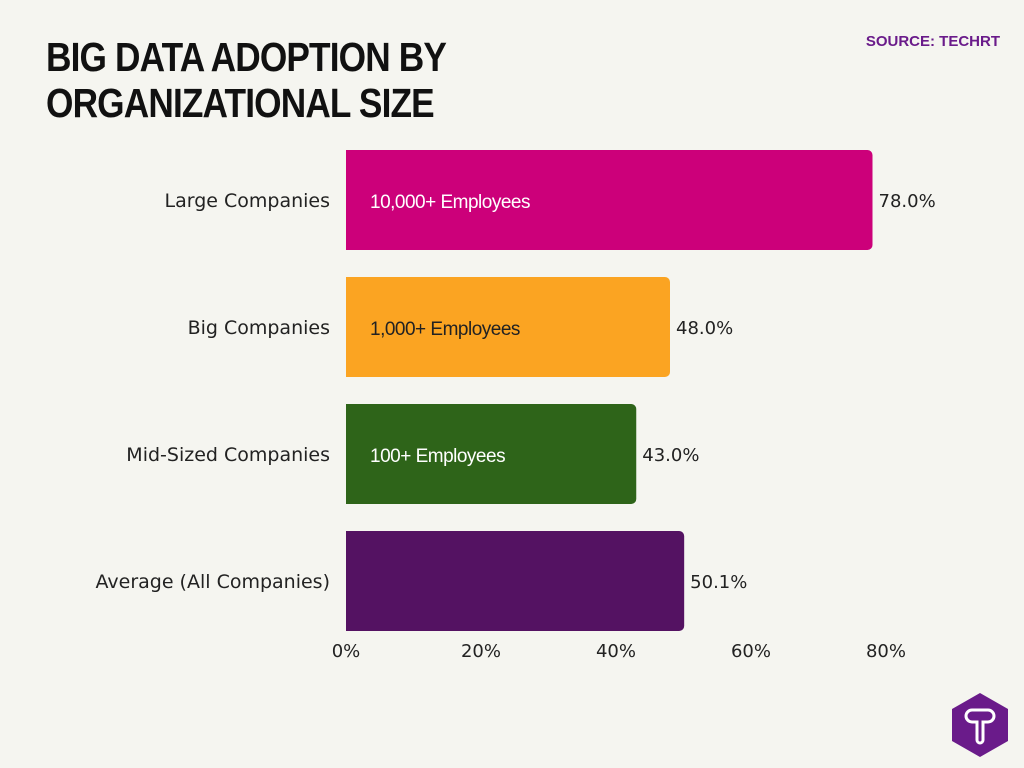 This screenshot has width=1024, height=768. What do you see at coordinates (670, 455) in the screenshot?
I see `data-label: 43.0%` at bounding box center [670, 455].